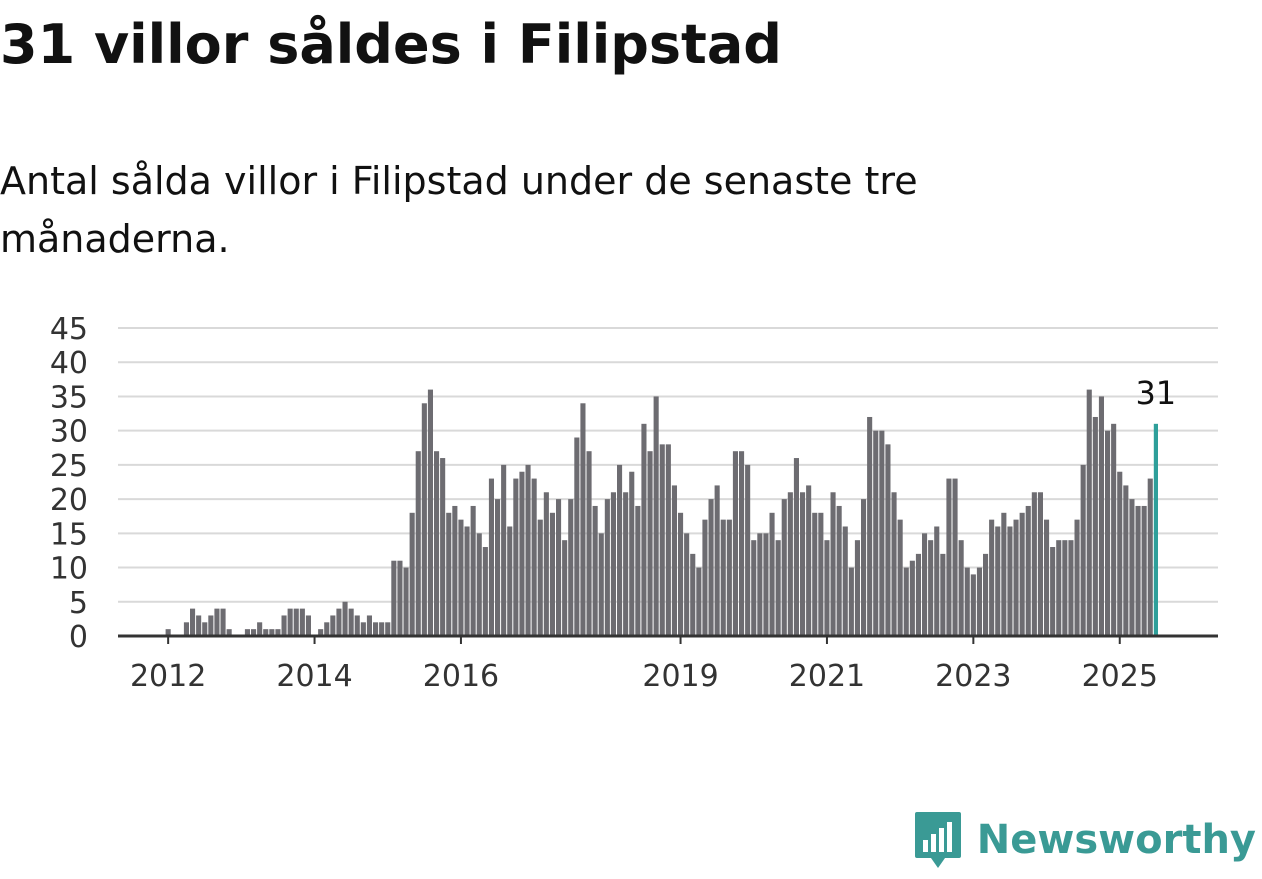 The height and width of the screenshot is (879, 1262). Describe the element at coordinates (827, 676) in the screenshot. I see `x-tick-label: 2021` at that location.